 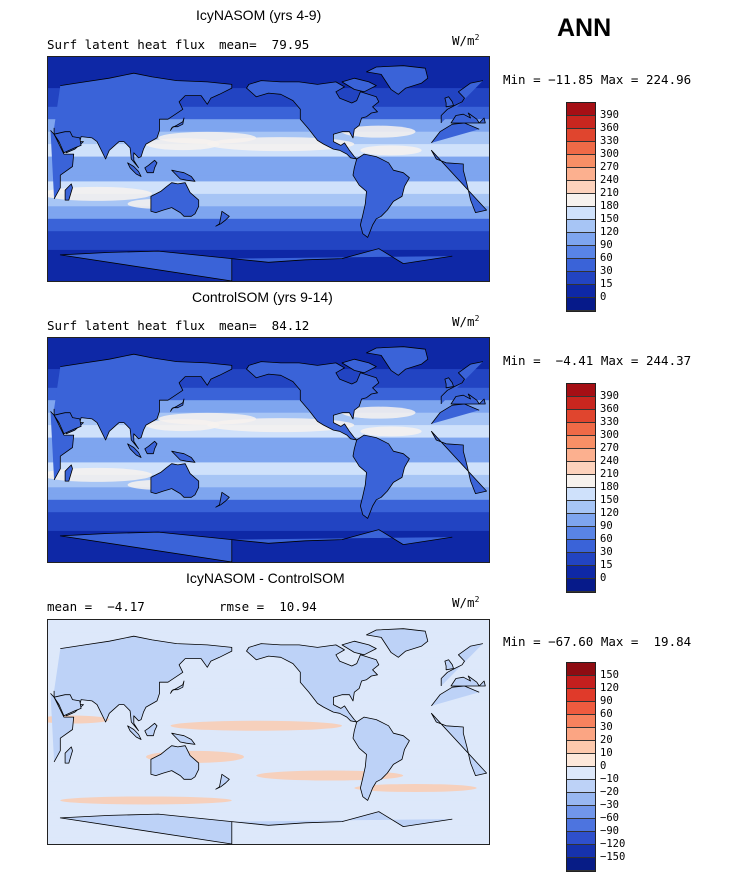 I want to click on coastline-greenland, so click(x=397, y=80).